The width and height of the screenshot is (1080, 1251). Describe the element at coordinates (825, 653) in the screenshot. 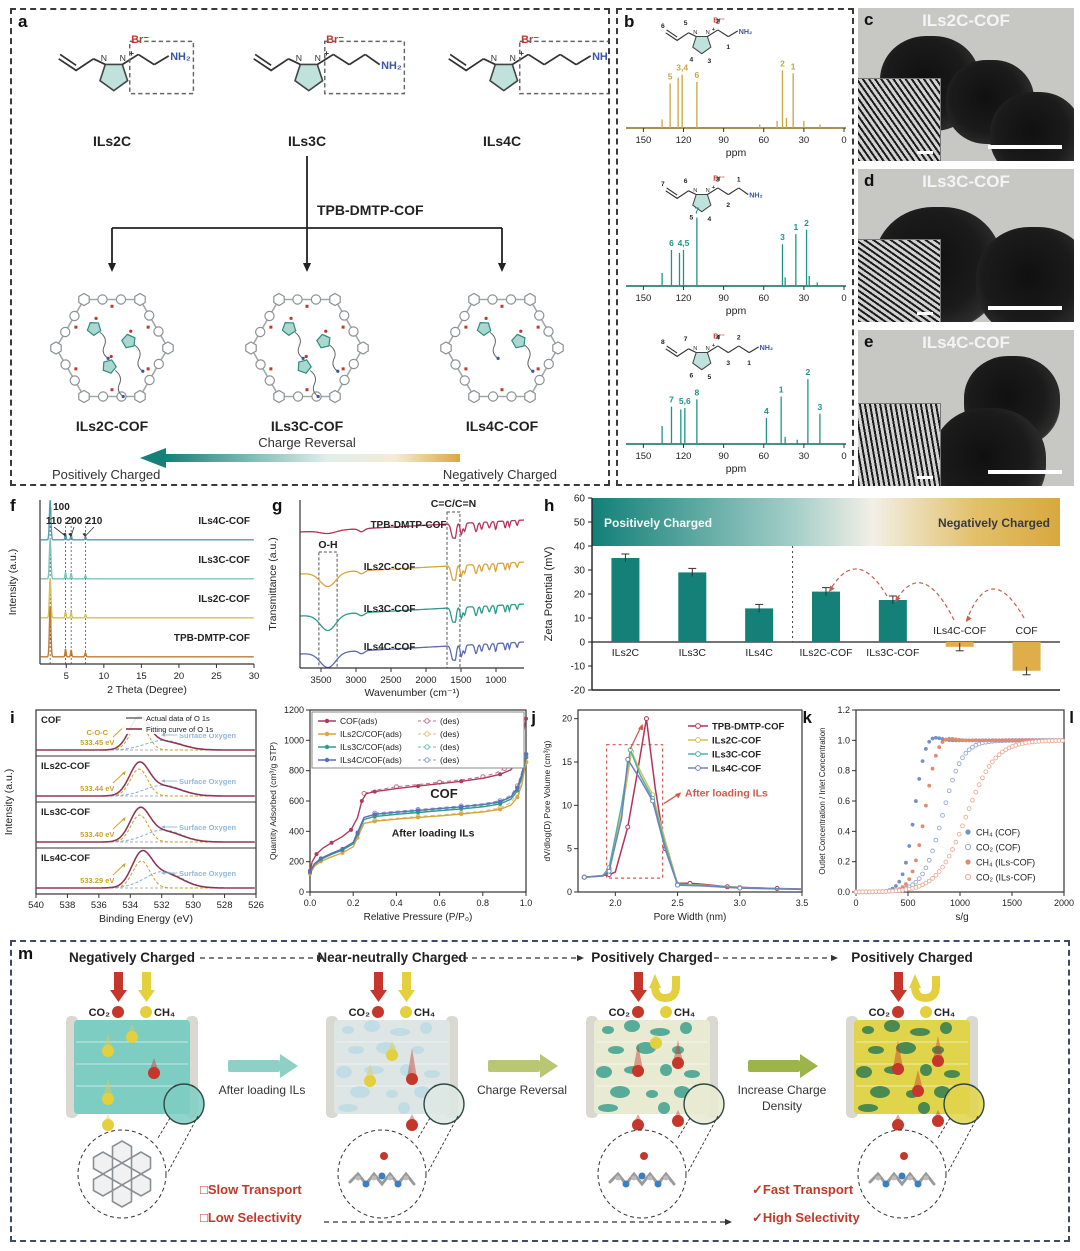

I see `zeta-bar-label: ILs2C-COF` at that location.